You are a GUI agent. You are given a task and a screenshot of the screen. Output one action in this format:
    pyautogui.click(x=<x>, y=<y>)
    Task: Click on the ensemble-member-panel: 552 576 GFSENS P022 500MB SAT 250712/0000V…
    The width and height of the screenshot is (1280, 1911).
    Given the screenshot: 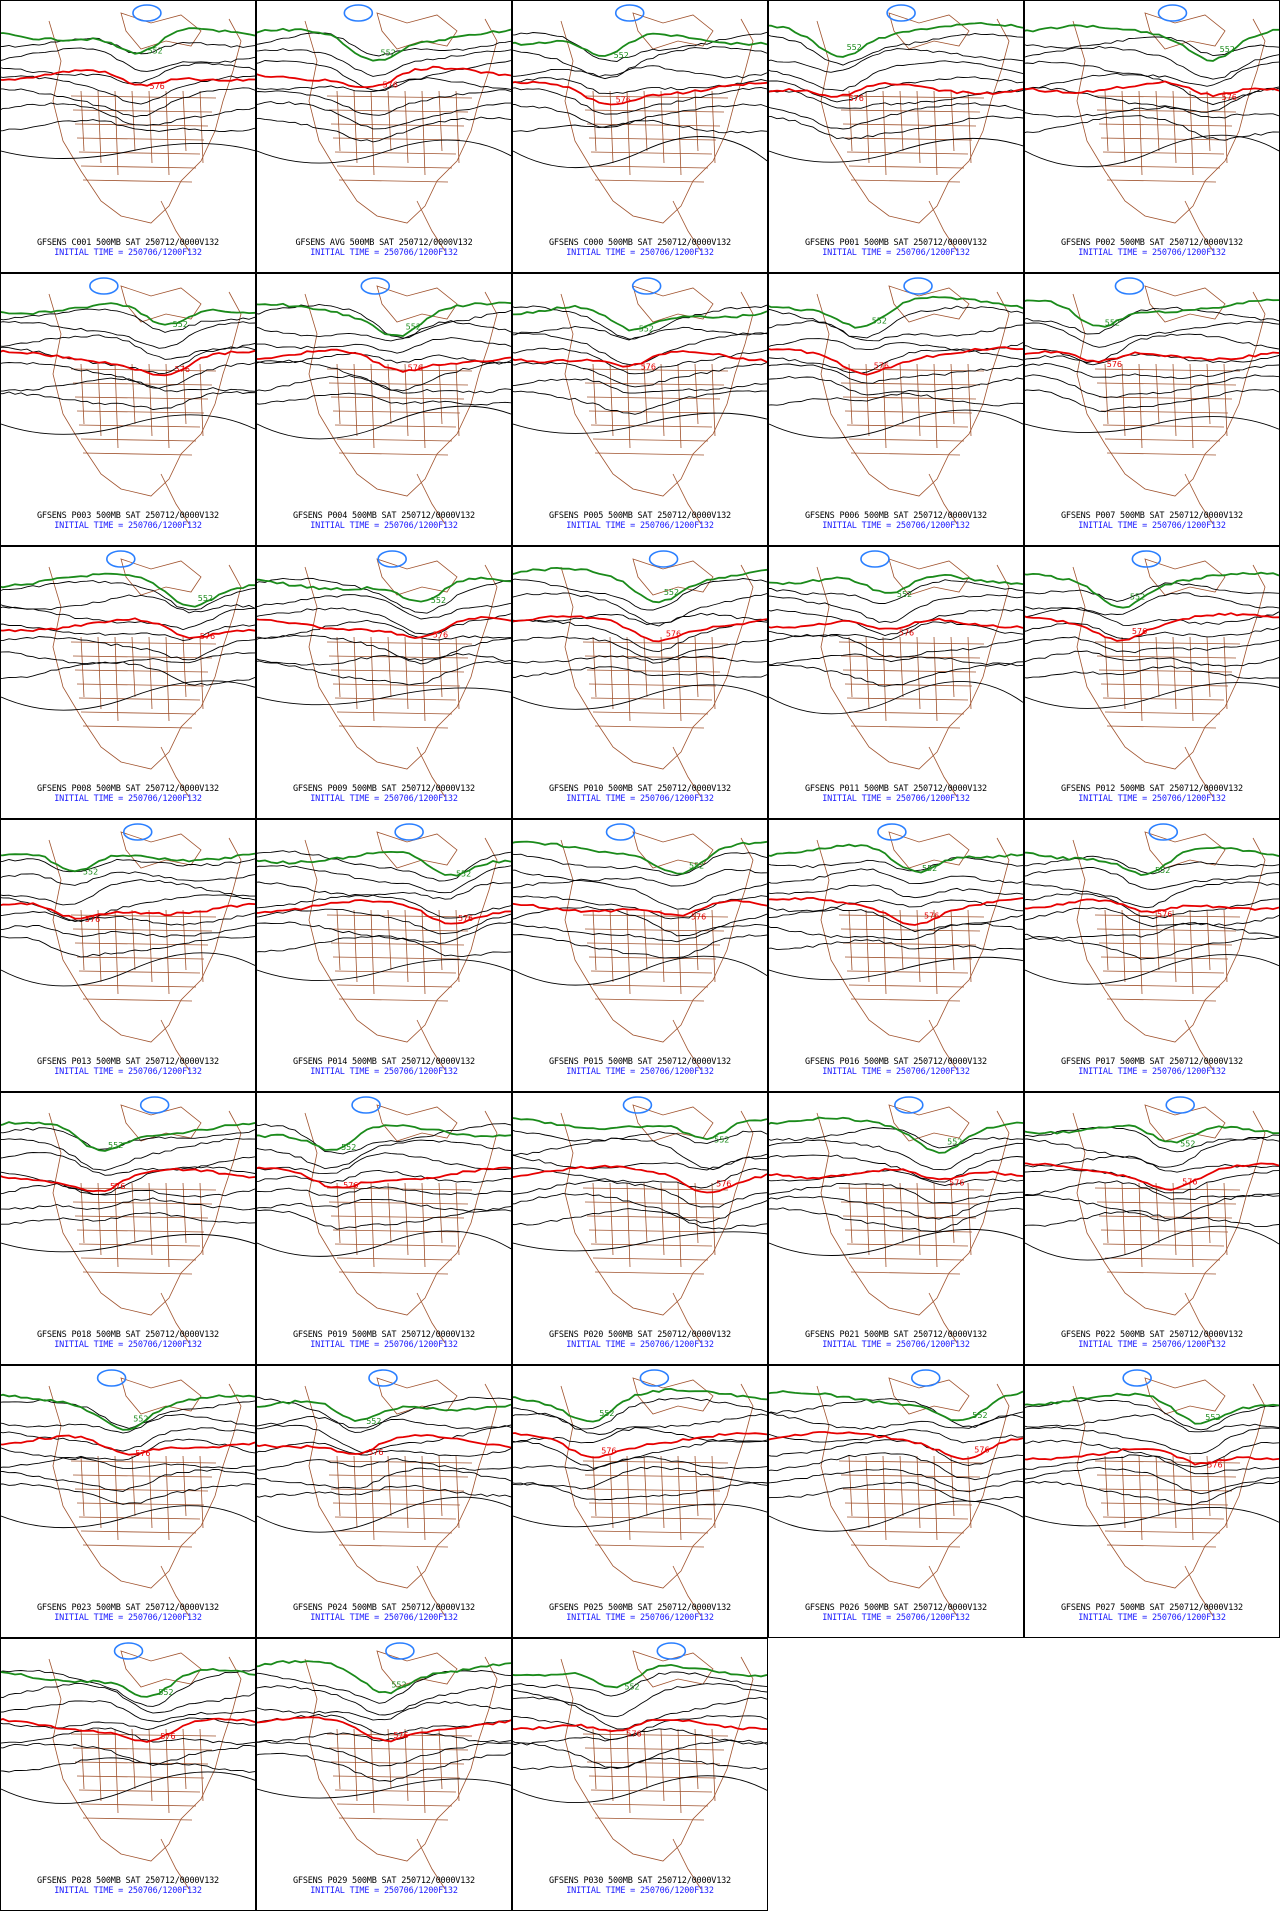 What is the action you would take?
    pyautogui.click(x=1152, y=1228)
    